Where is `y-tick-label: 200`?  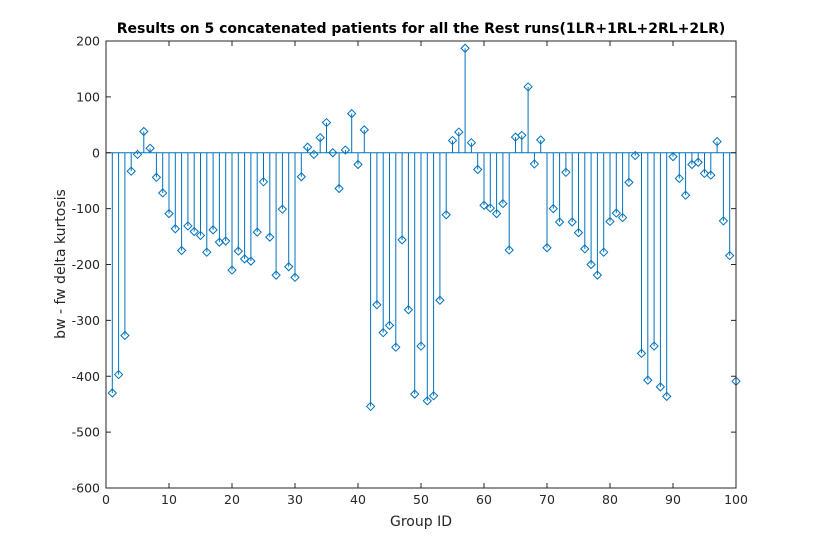
y-tick-label: 200 is located at coordinates (88, 41).